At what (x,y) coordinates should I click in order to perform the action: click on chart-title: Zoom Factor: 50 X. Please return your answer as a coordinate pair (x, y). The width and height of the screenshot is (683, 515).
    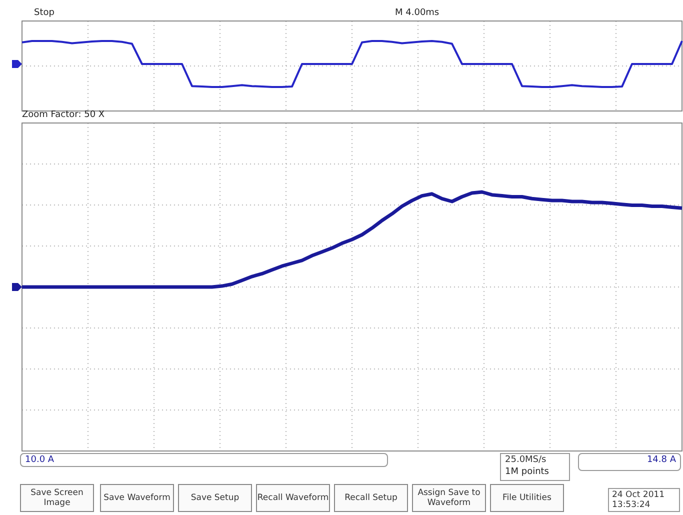
    Looking at the image, I should click on (63, 115).